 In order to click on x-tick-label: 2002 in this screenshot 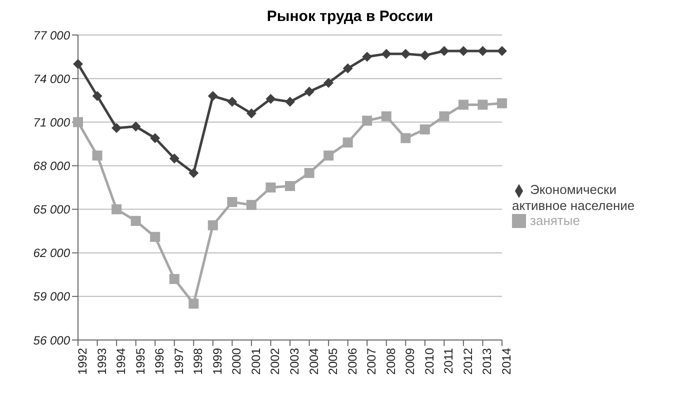, I will do `click(275, 361)`.